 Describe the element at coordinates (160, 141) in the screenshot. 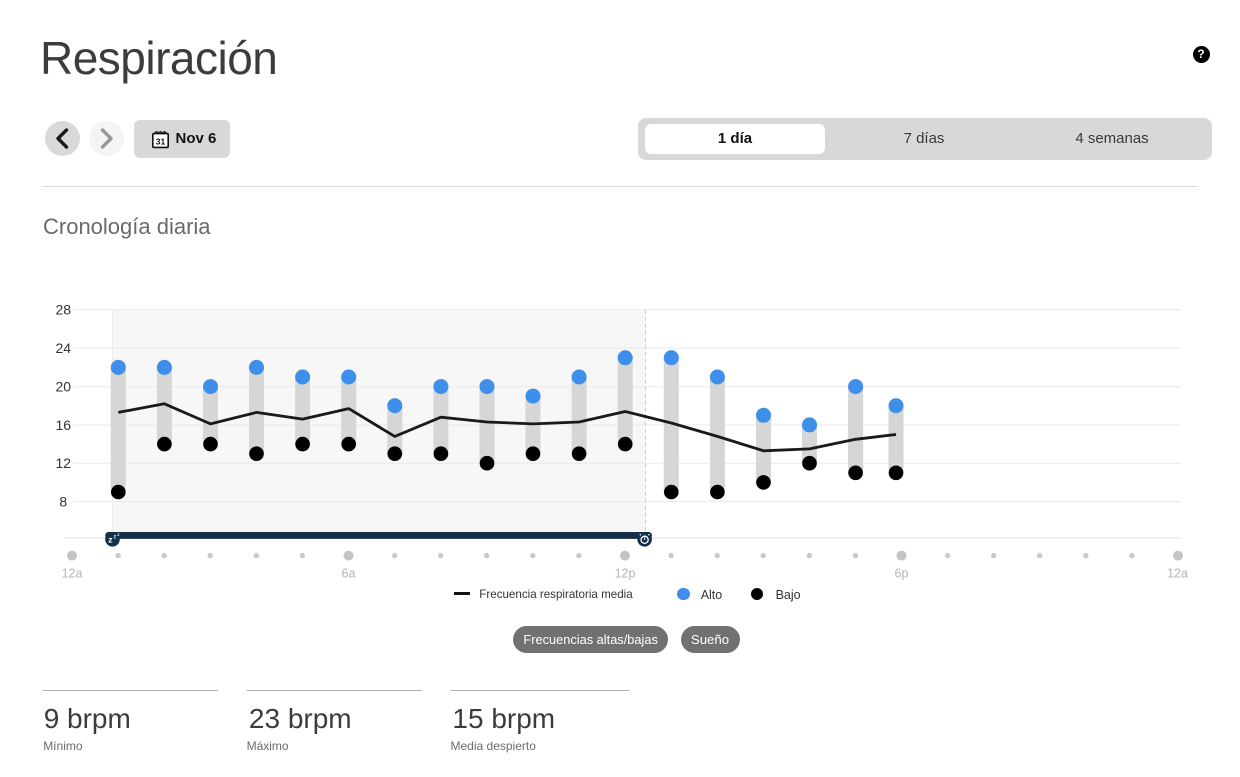

I see `svg-text: 31` at that location.